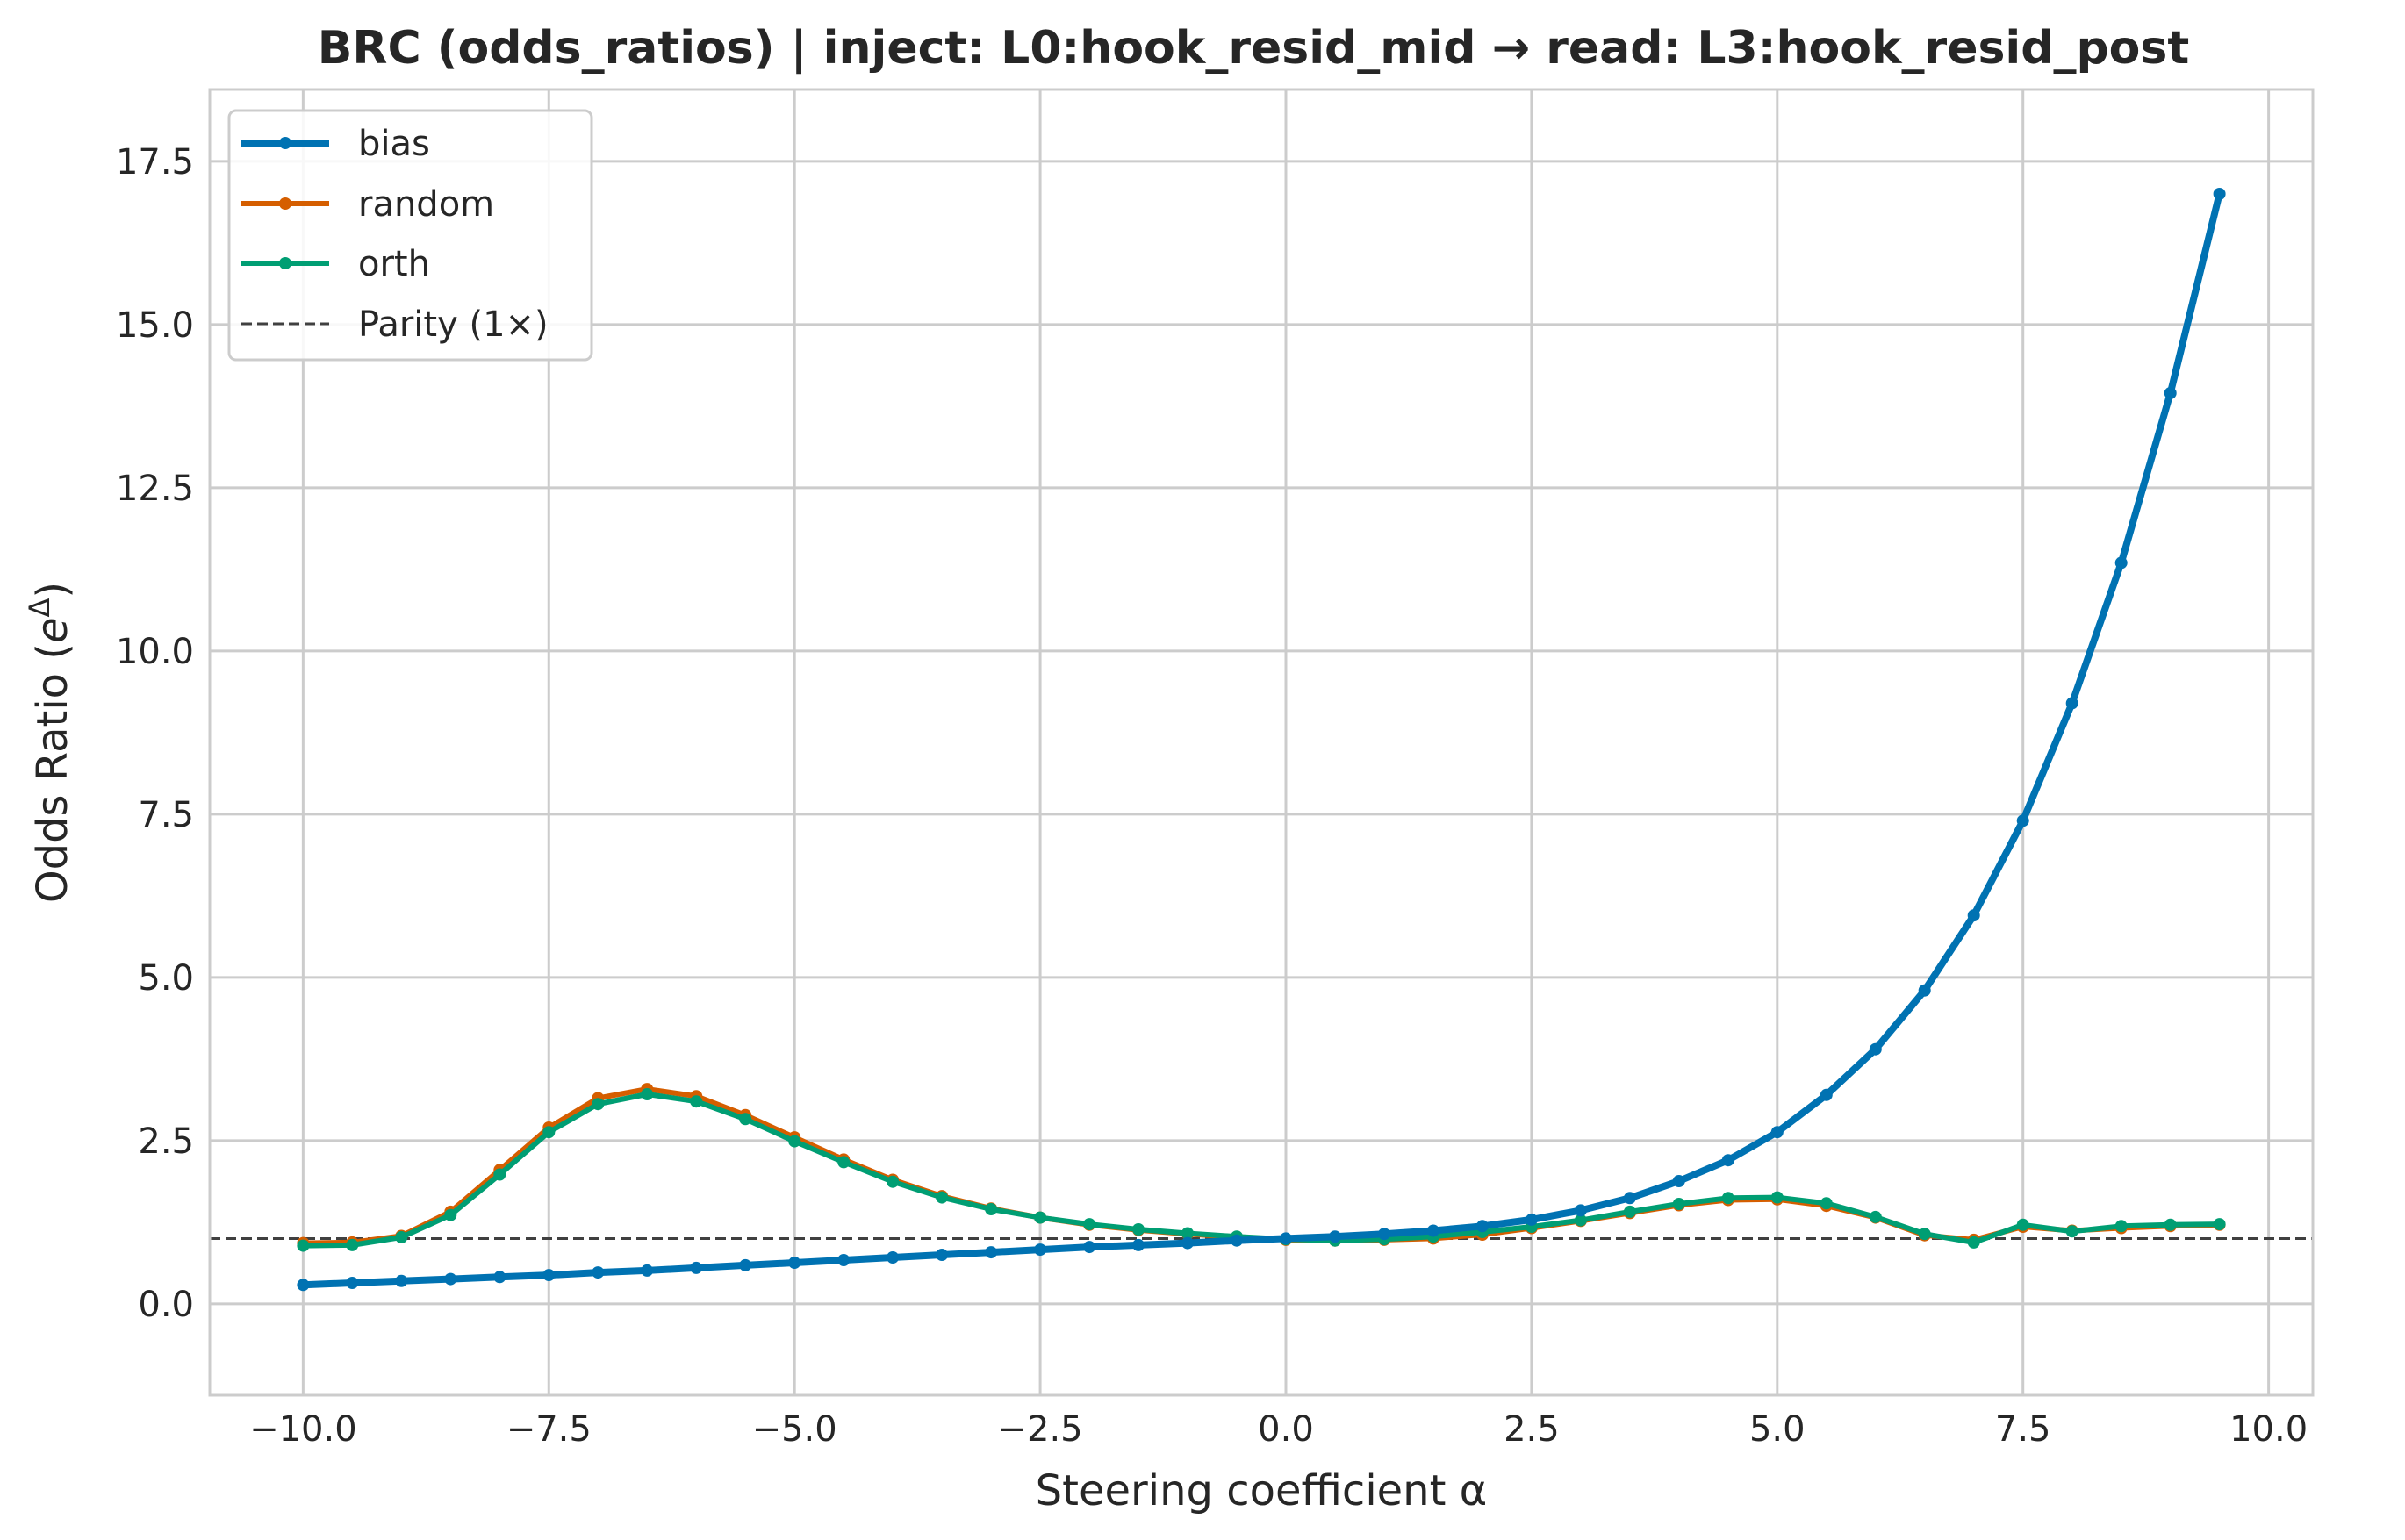 This screenshot has height=1540, width=2405. What do you see at coordinates (155, 652) in the screenshot?
I see `y-tick-label: 10.0` at bounding box center [155, 652].